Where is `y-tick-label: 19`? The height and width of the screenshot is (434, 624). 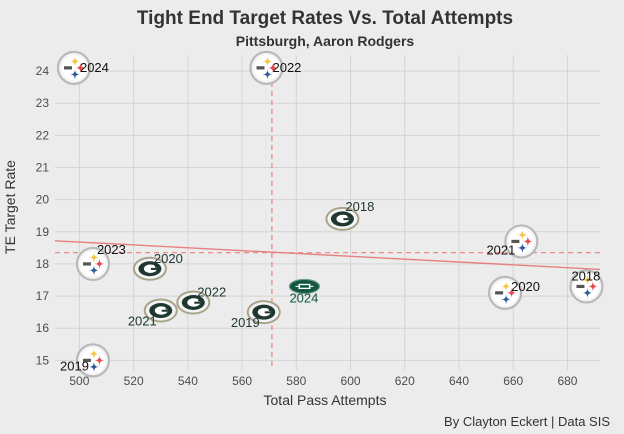
y-tick-label: 19 is located at coordinates (43, 232).